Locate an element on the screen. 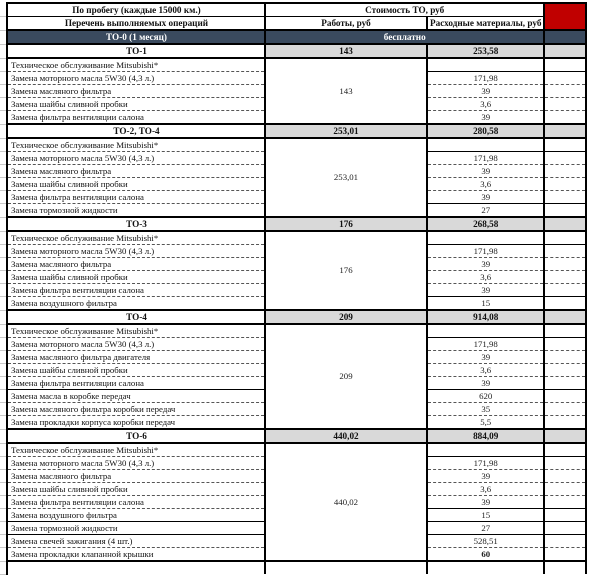 This screenshot has width=600, height=582. section-materials-total: 280,58 is located at coordinates (486, 131).